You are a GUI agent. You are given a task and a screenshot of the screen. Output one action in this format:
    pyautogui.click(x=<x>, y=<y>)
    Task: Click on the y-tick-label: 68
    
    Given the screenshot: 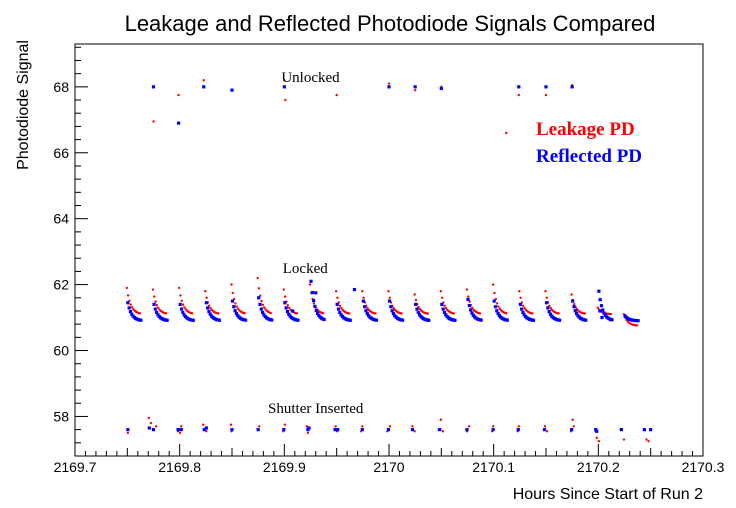 What is the action you would take?
    pyautogui.click(x=61, y=87)
    